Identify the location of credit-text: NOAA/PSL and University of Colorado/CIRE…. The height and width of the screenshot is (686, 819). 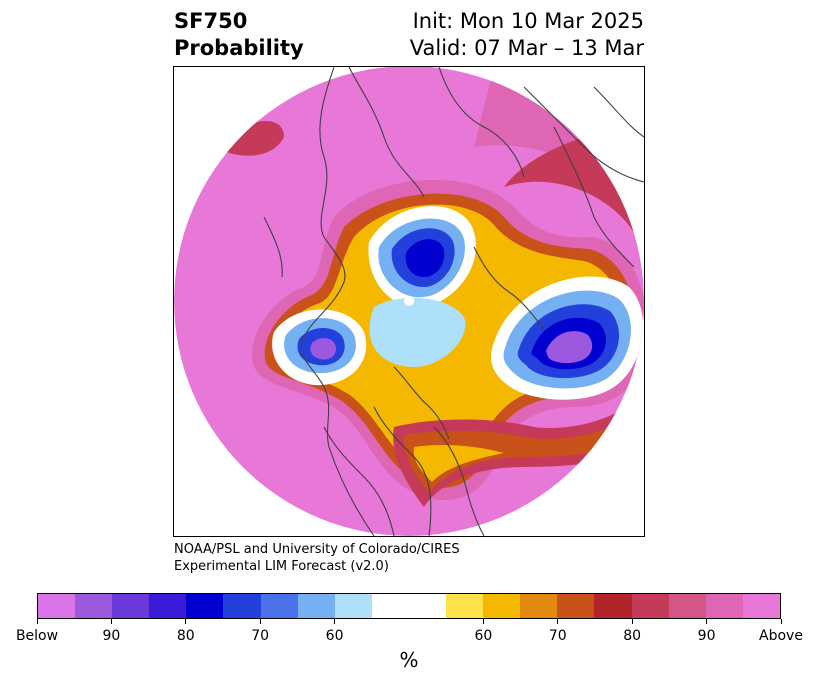
(317, 558).